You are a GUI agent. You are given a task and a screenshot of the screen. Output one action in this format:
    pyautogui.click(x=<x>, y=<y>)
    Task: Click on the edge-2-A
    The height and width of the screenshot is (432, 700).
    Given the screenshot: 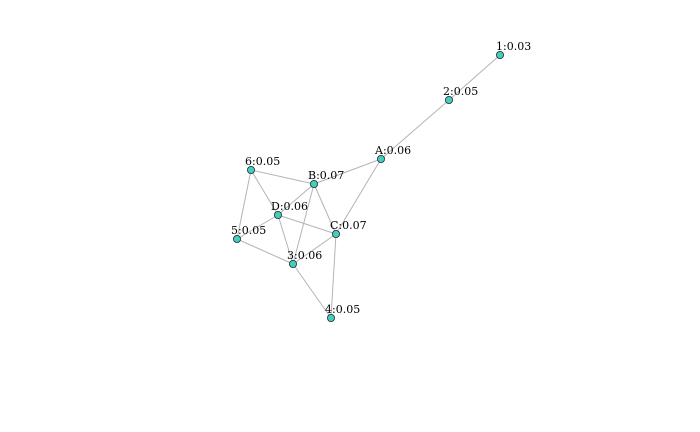 What is the action you would take?
    pyautogui.click(x=415, y=129)
    